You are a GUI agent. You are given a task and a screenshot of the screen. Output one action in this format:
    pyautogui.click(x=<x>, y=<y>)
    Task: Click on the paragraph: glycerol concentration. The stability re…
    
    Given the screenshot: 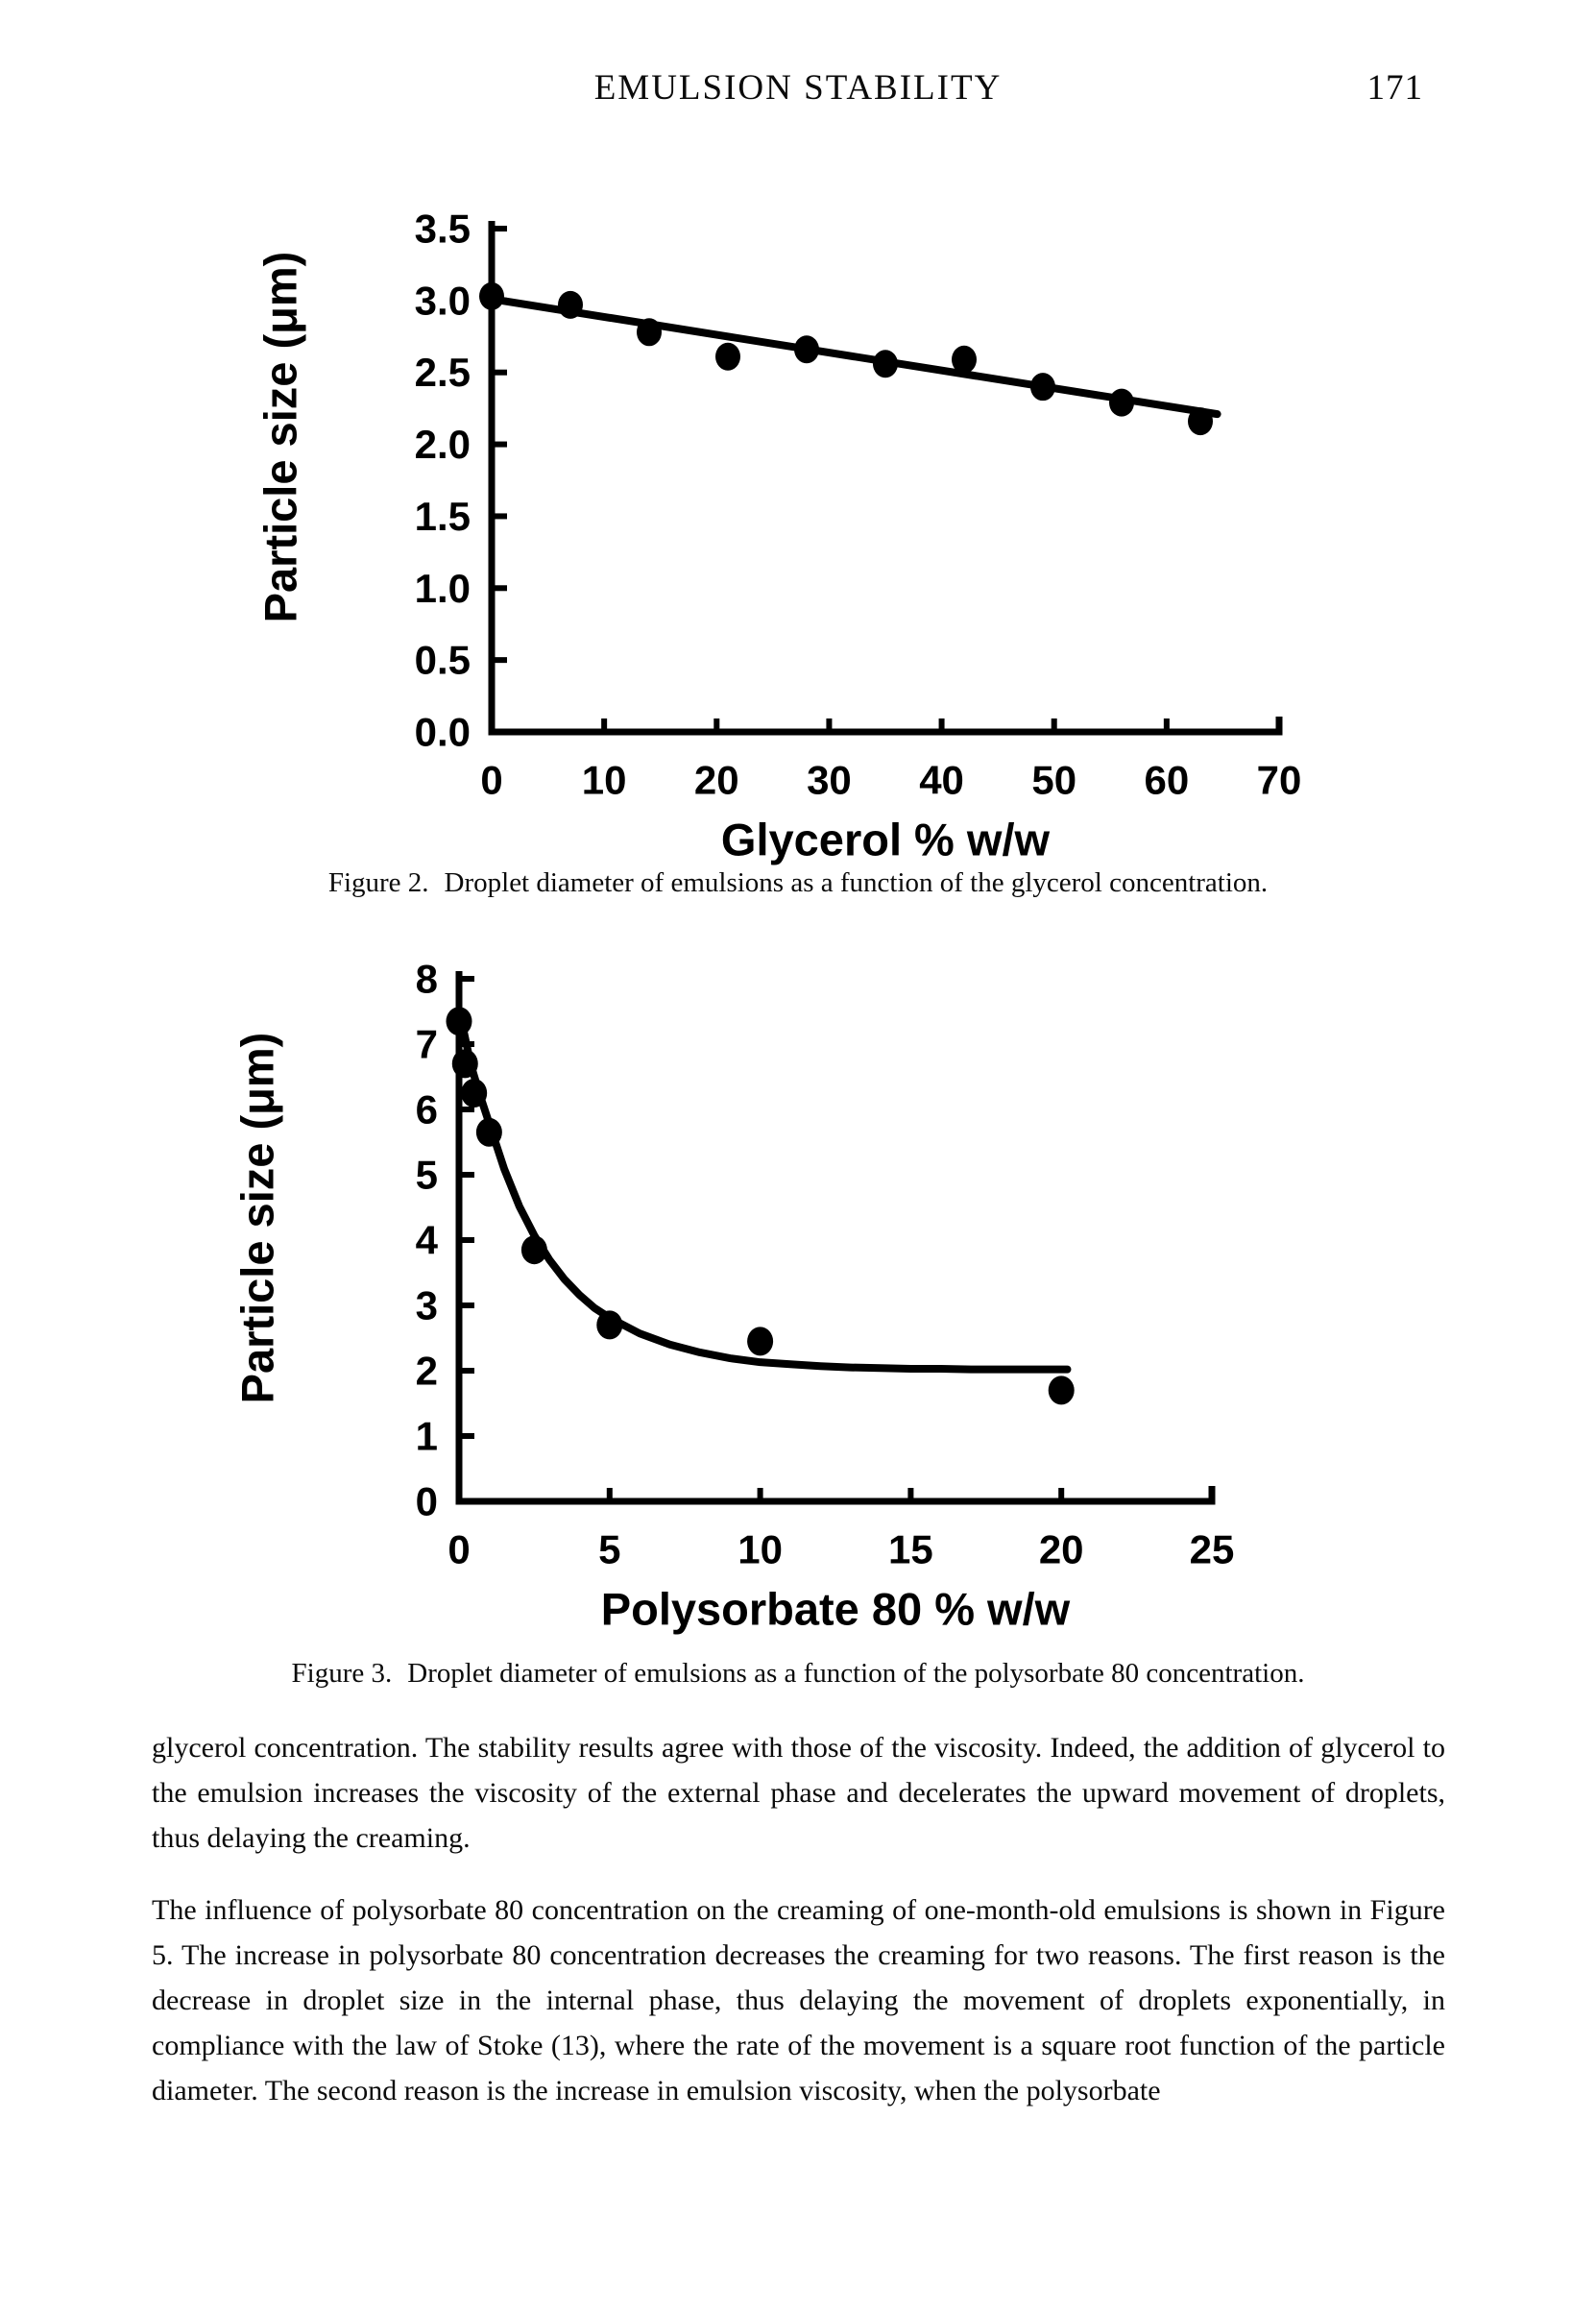 What is the action you would take?
    pyautogui.click(x=798, y=1793)
    